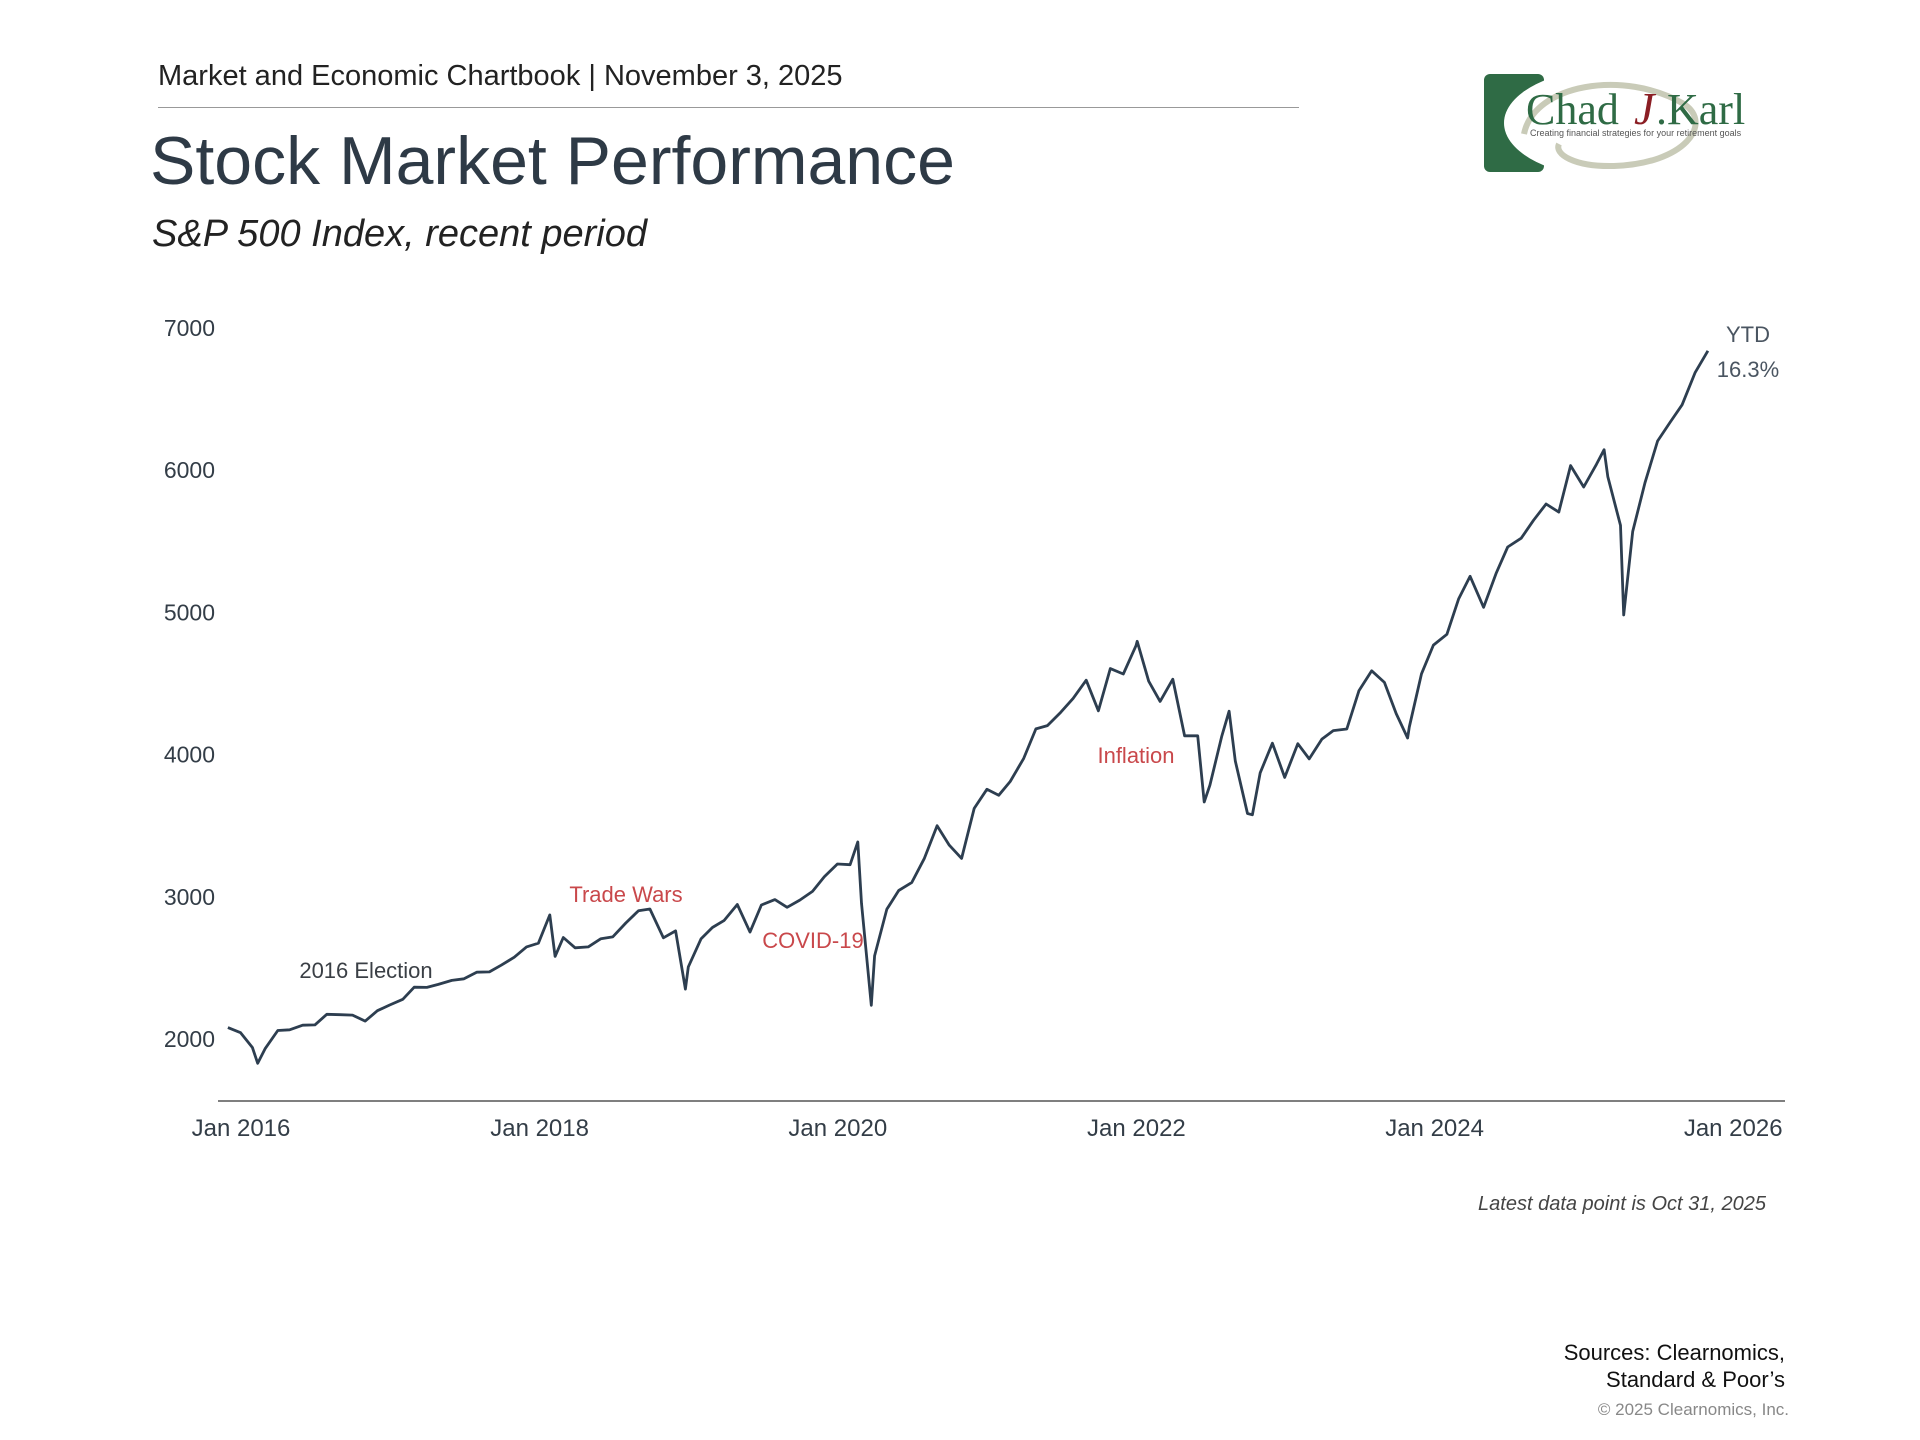 This screenshot has height=1440, width=1920. I want to click on x-tick-label: Jan 2022, so click(1136, 1128).